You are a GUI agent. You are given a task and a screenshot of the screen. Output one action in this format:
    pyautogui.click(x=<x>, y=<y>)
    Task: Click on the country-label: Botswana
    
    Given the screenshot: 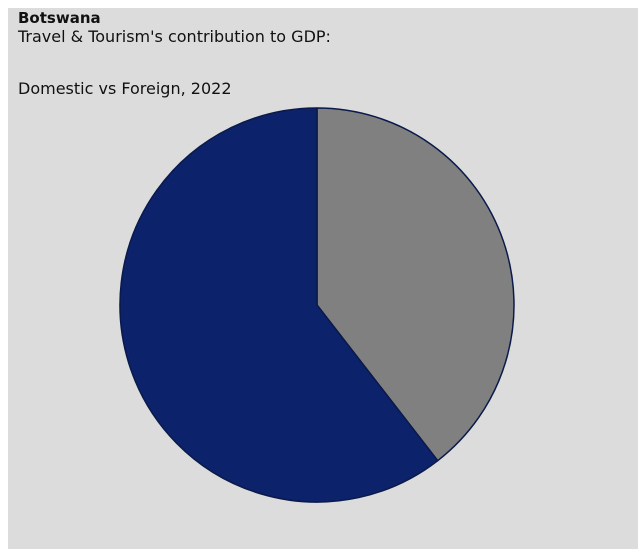 What is the action you would take?
    pyautogui.click(x=59, y=18)
    